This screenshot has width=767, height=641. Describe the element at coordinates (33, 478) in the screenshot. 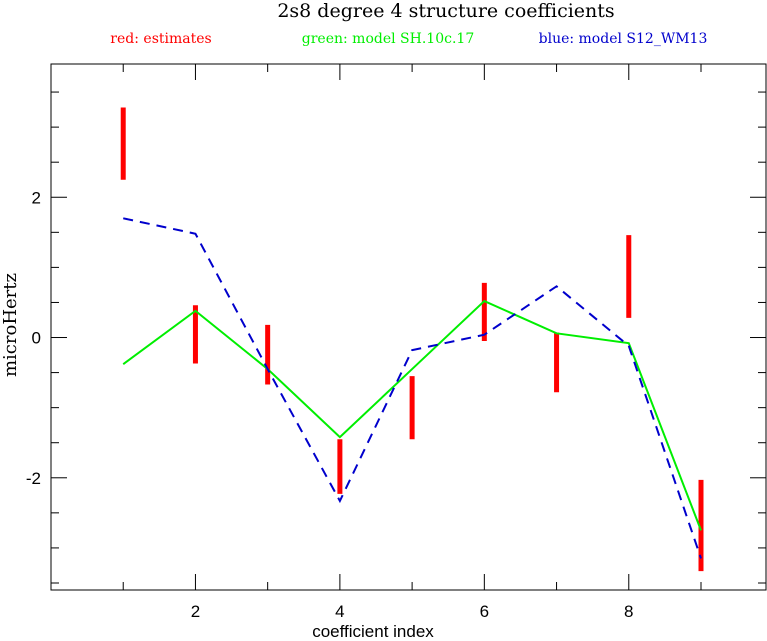

I see `y-tick-label: -2` at that location.